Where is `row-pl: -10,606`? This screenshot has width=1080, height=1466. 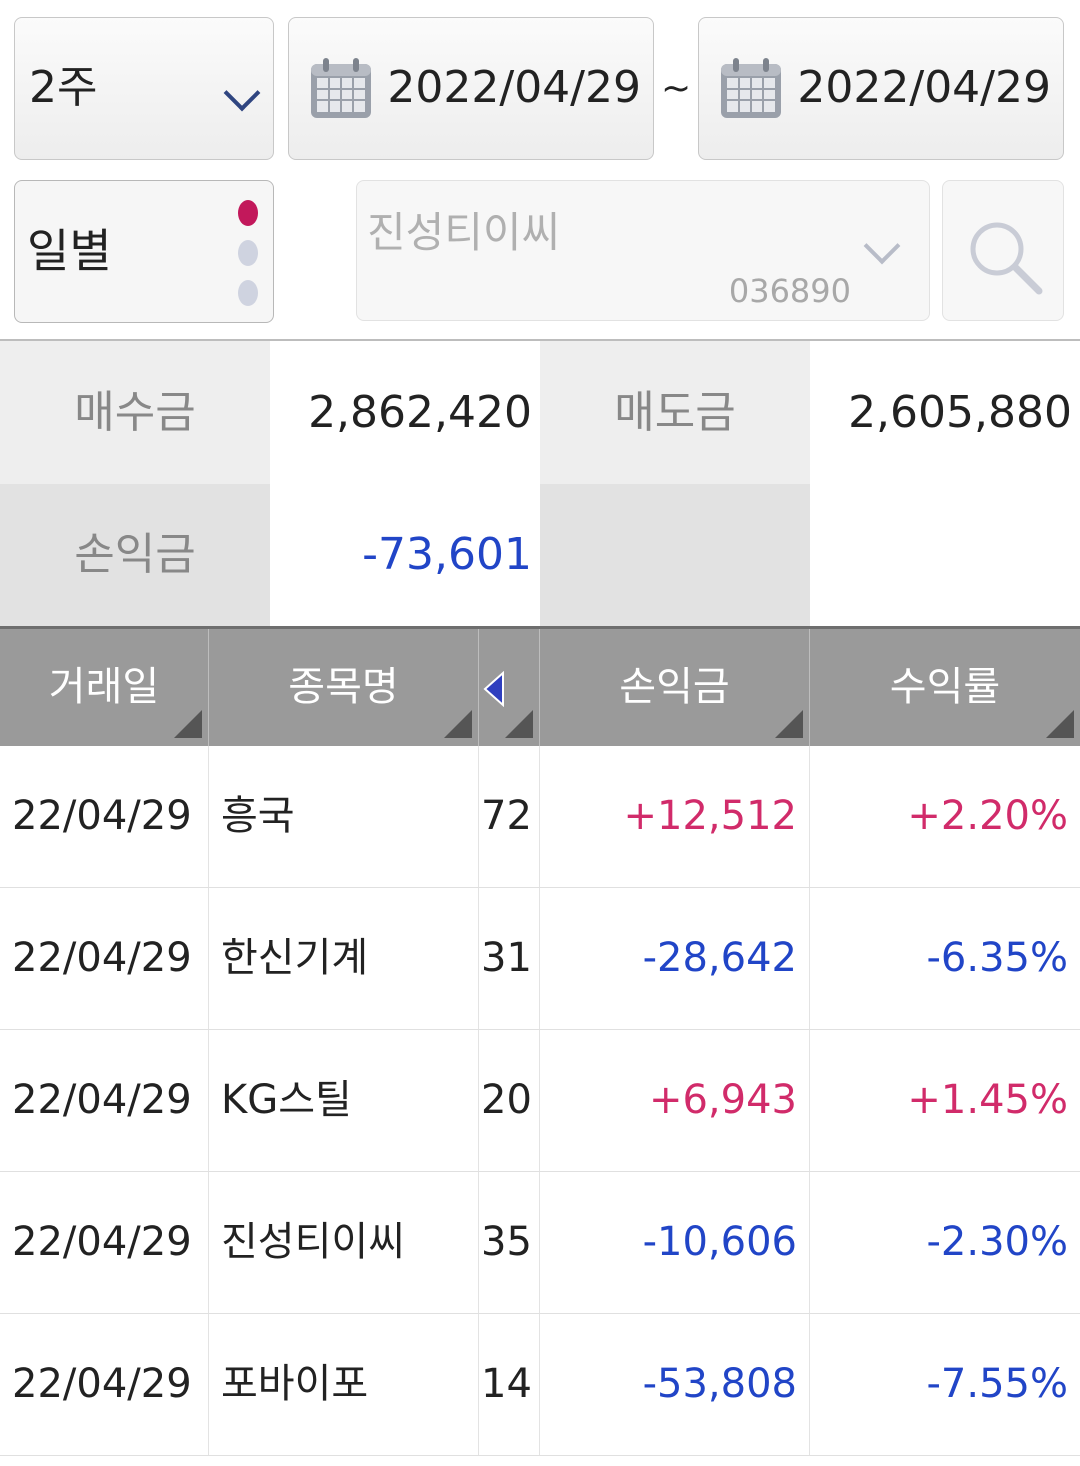 row-pl: -10,606 is located at coordinates (675, 1242).